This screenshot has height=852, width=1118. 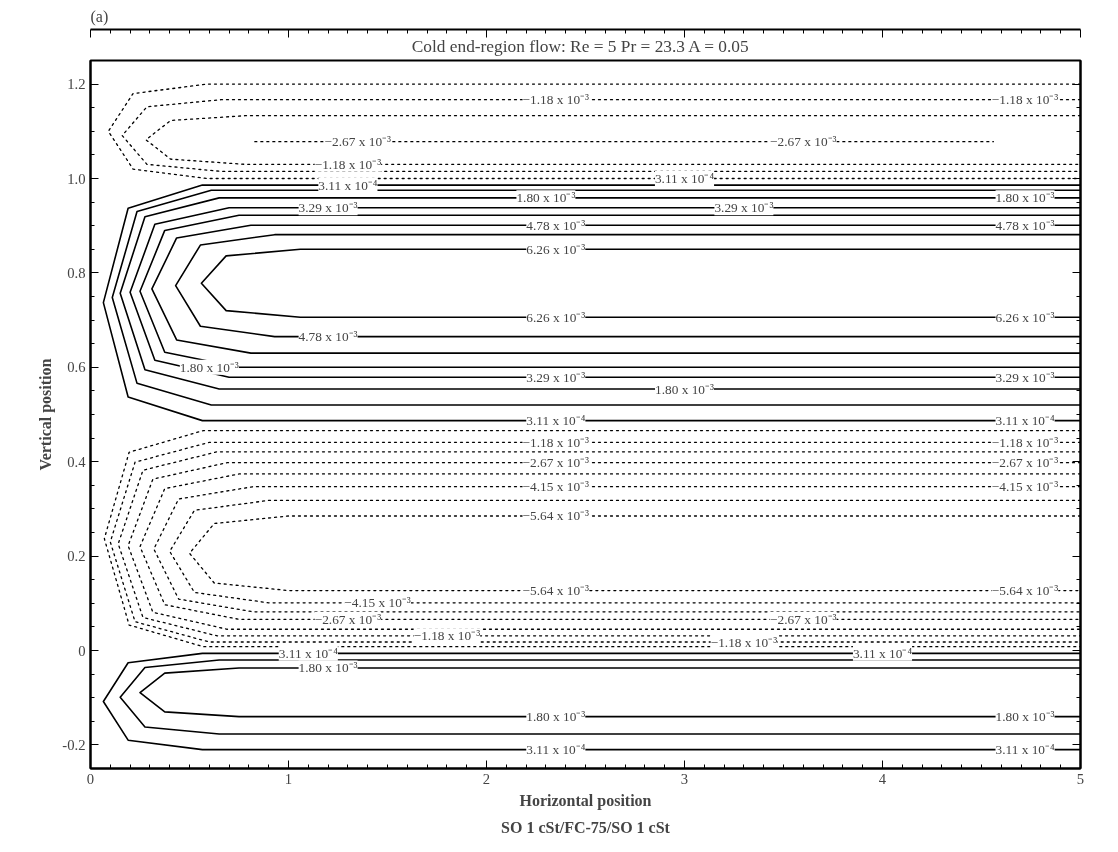 I want to click on x-tick-label: 3, so click(x=684, y=778).